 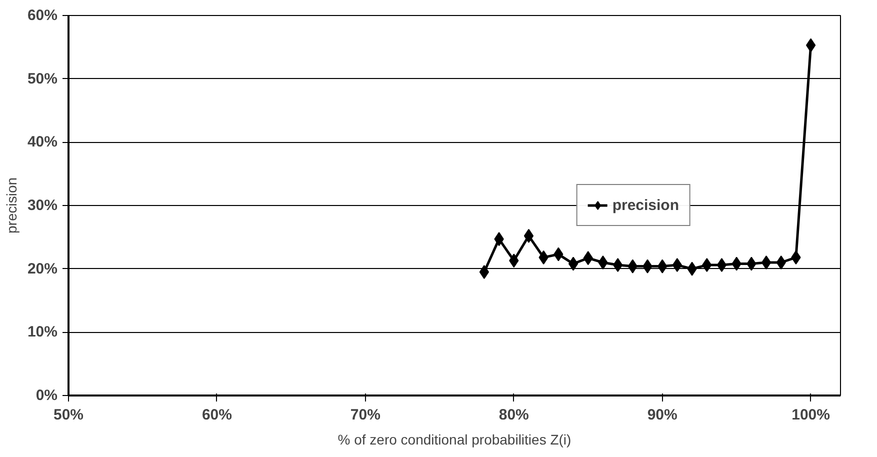 What do you see at coordinates (42, 15) in the screenshot?
I see `y-tick-label: 60%` at bounding box center [42, 15].